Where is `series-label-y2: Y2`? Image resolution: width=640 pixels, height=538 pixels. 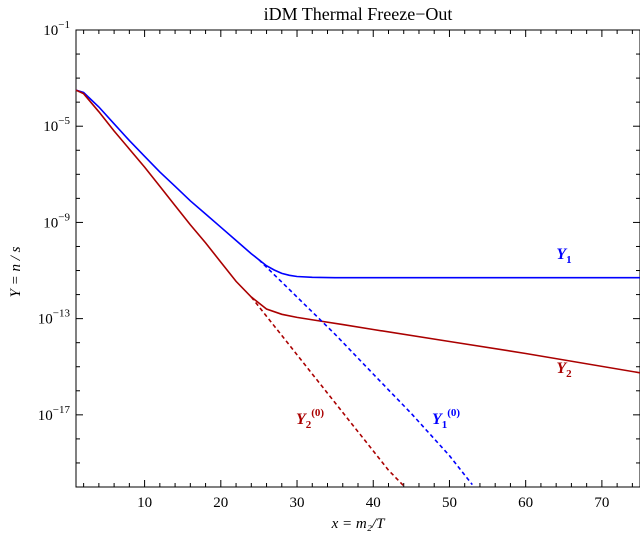 series-label-y2: Y2 is located at coordinates (564, 370).